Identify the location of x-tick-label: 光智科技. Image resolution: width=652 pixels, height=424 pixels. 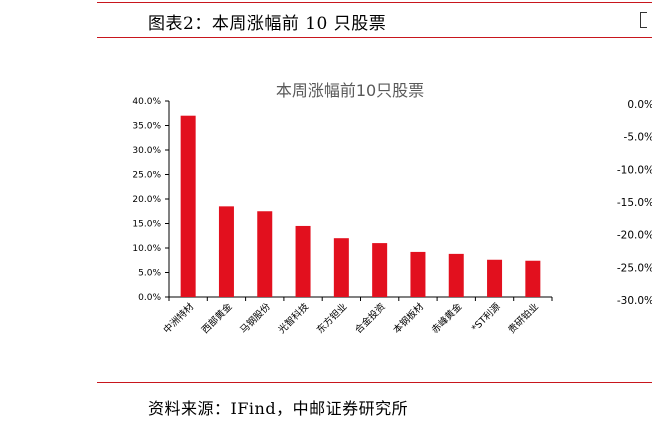
(294, 318).